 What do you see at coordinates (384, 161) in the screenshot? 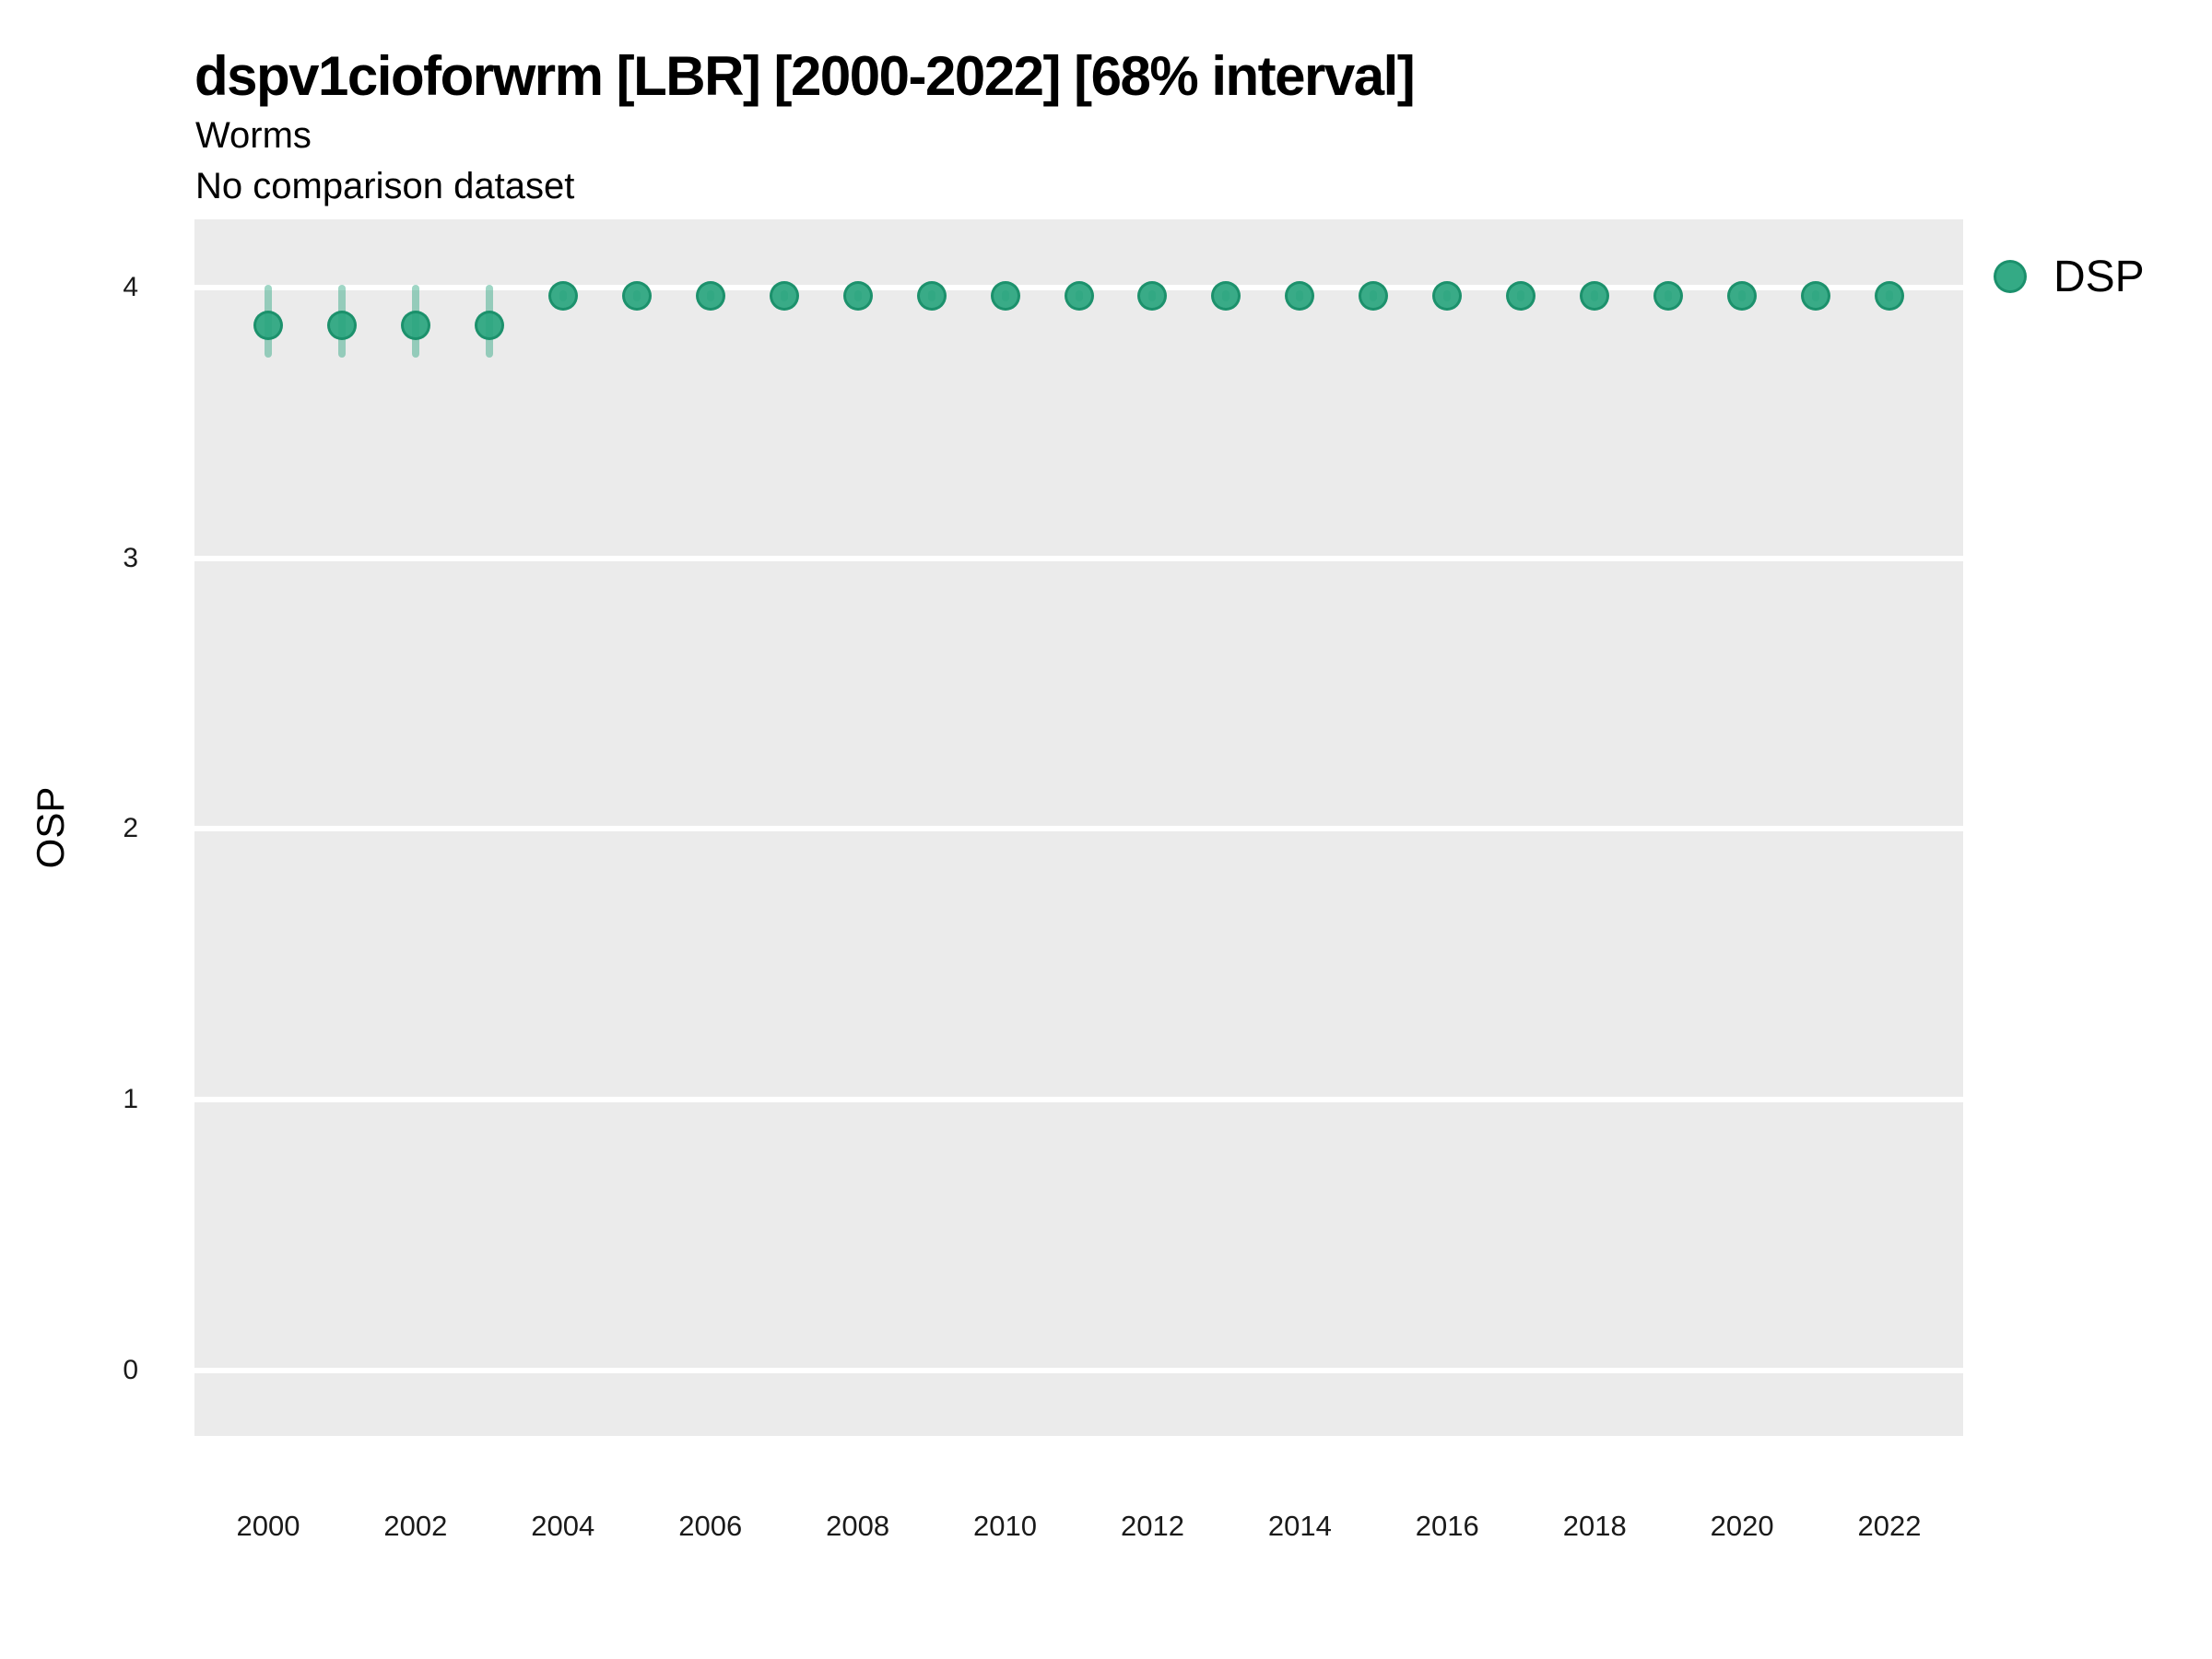
I see `chart-subtitle: Worms No comparison dataset` at bounding box center [384, 161].